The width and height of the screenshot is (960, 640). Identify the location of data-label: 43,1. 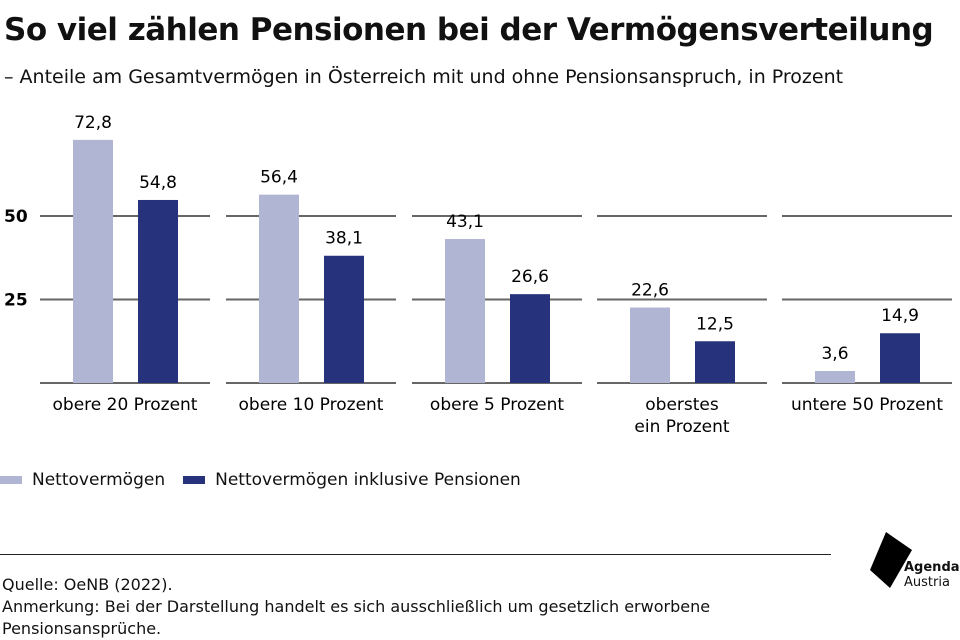
(465, 222).